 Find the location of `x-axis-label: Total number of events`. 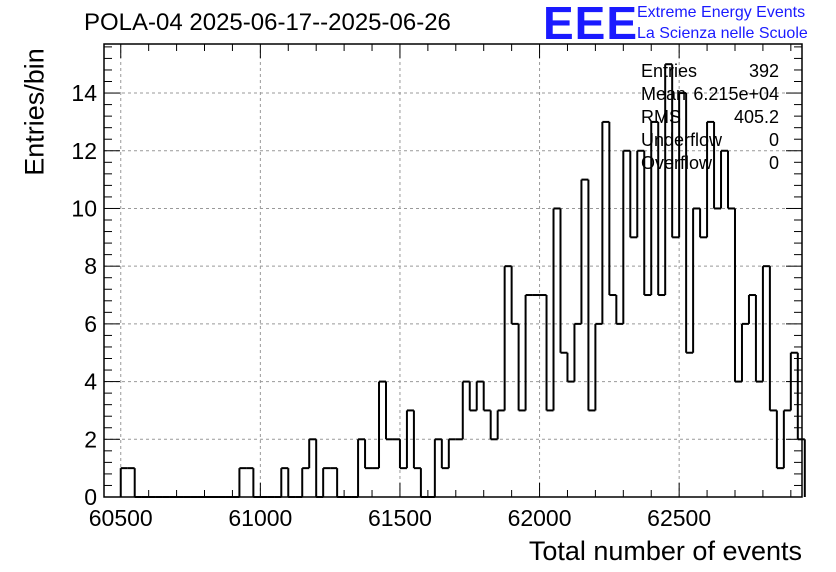

x-axis-label: Total number of events is located at coordinates (665, 551).